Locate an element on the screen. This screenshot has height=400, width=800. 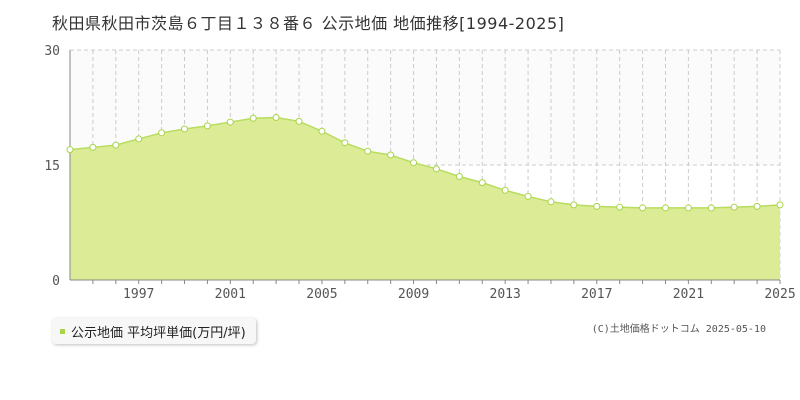
x-tick-label: 2001 is located at coordinates (230, 294).